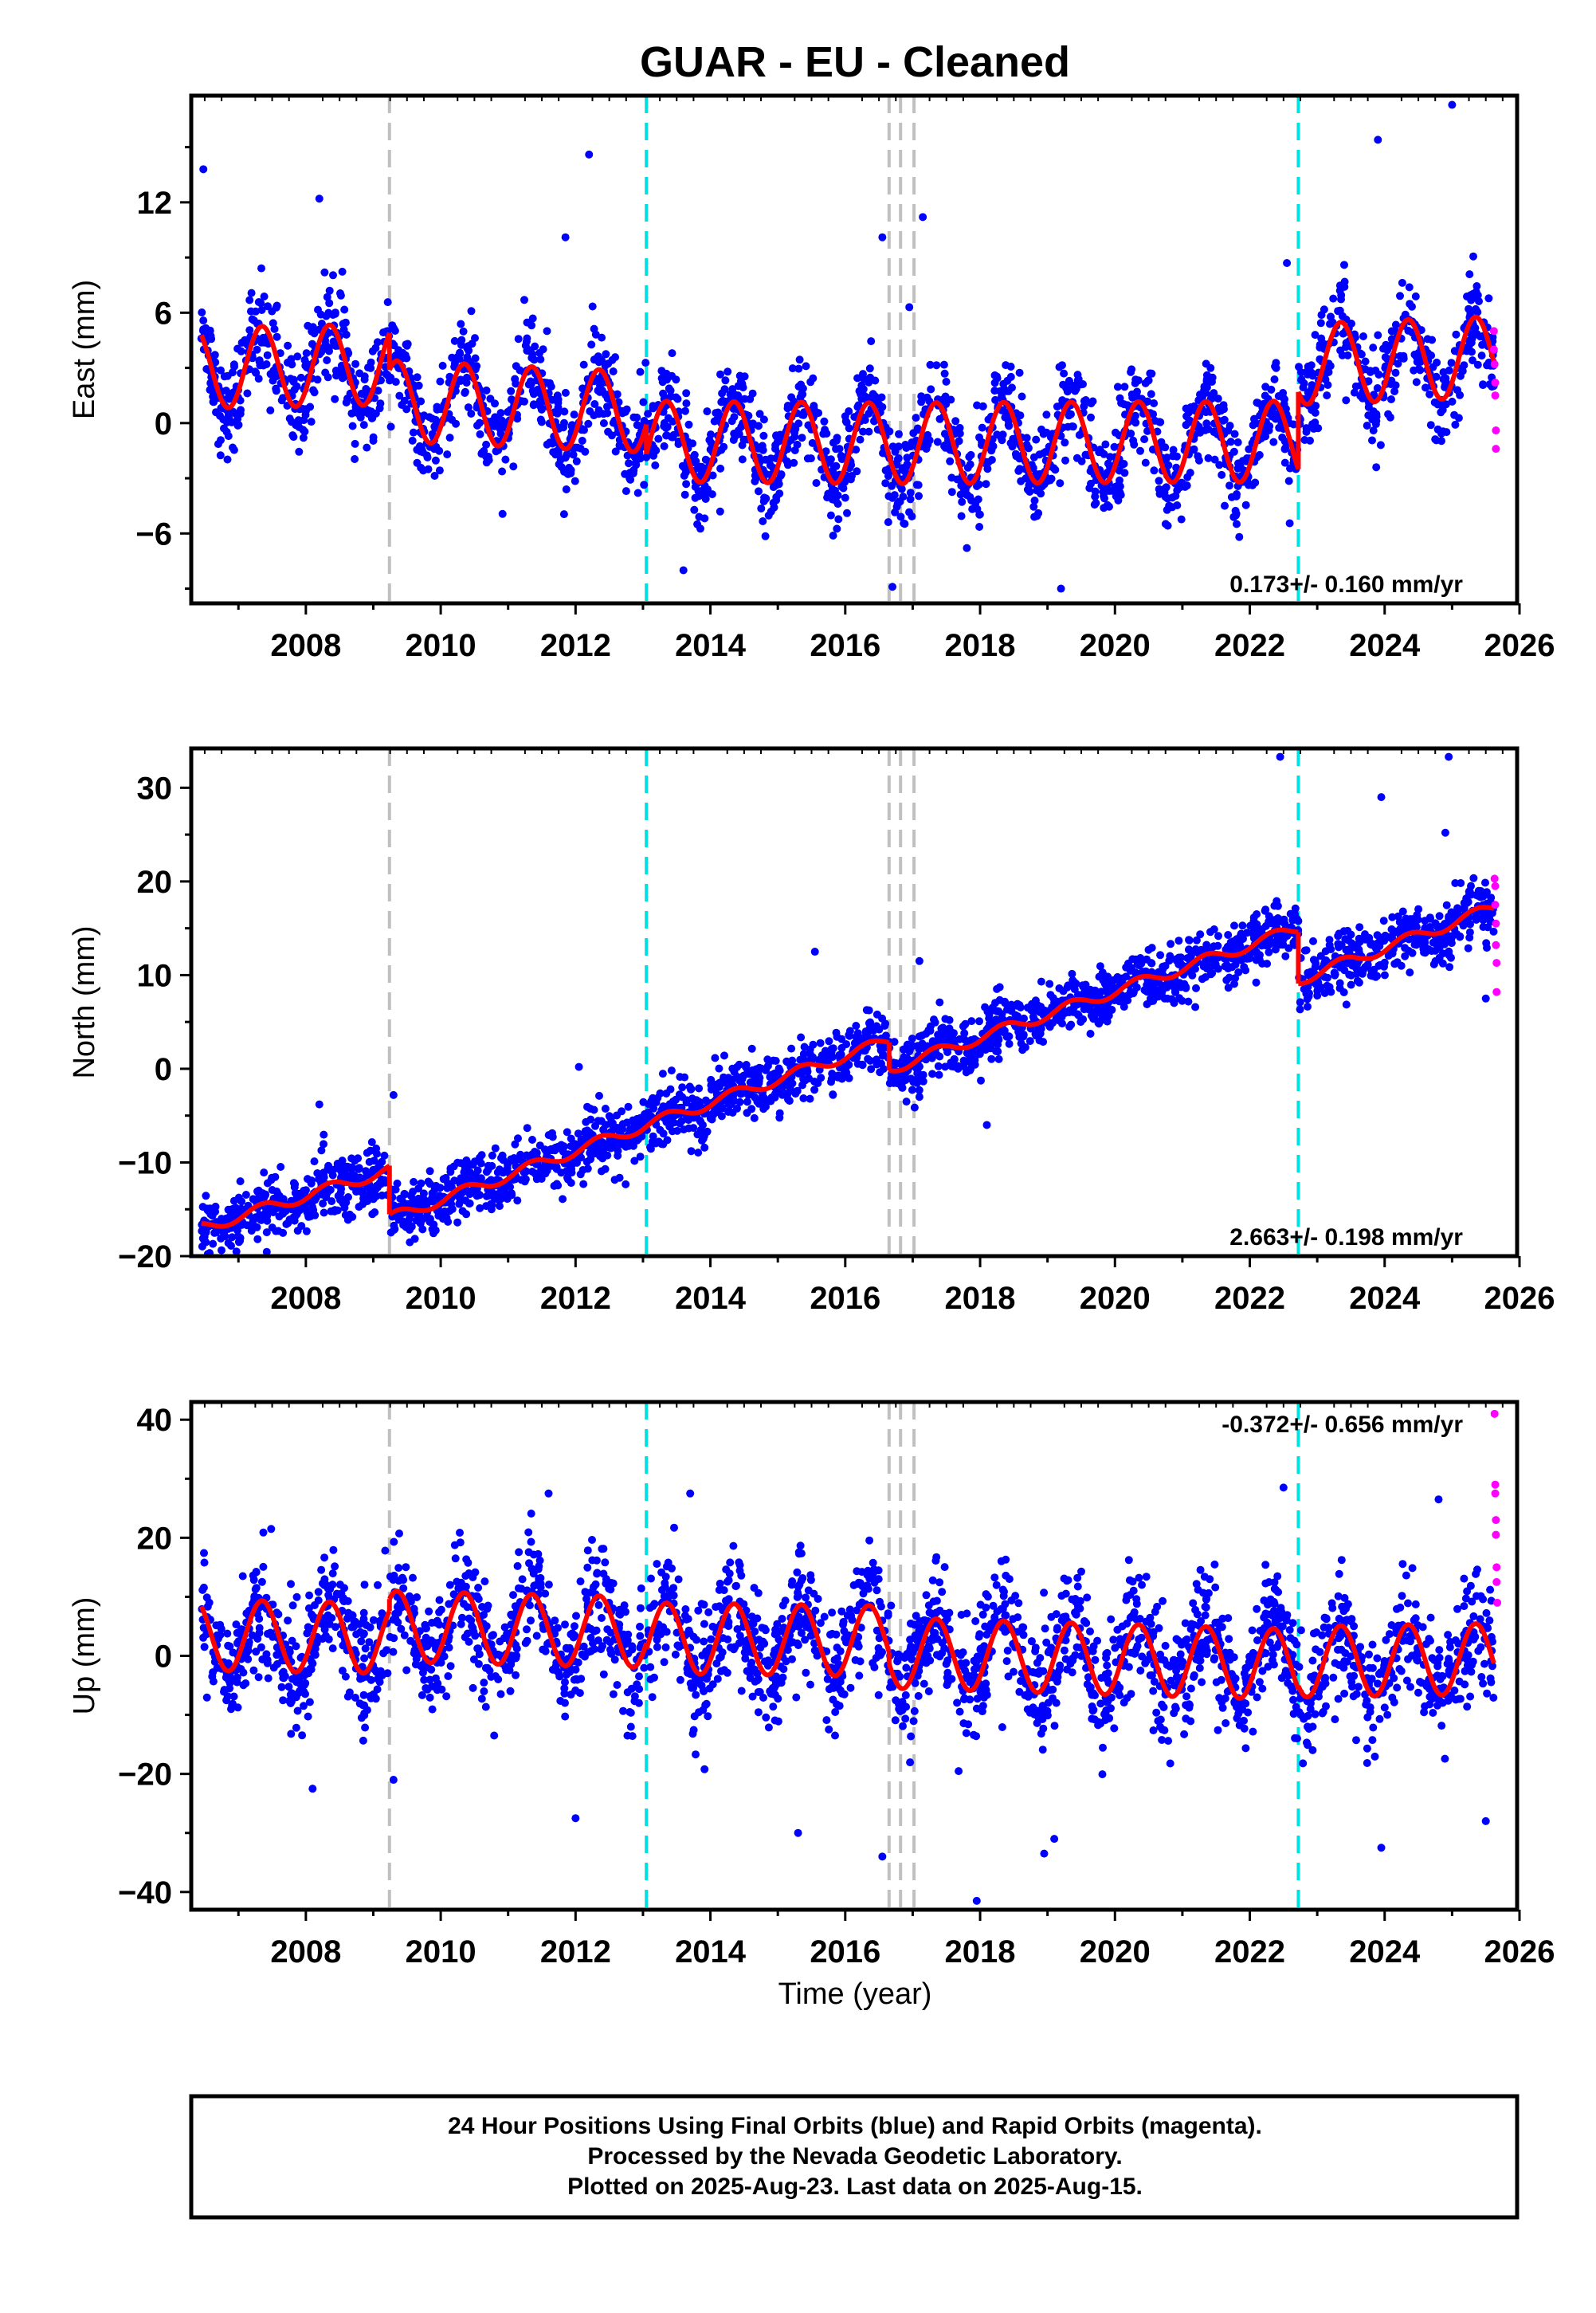 The width and height of the screenshot is (1596, 2313). I want to click on x-tick-label: 2008, so click(306, 646).